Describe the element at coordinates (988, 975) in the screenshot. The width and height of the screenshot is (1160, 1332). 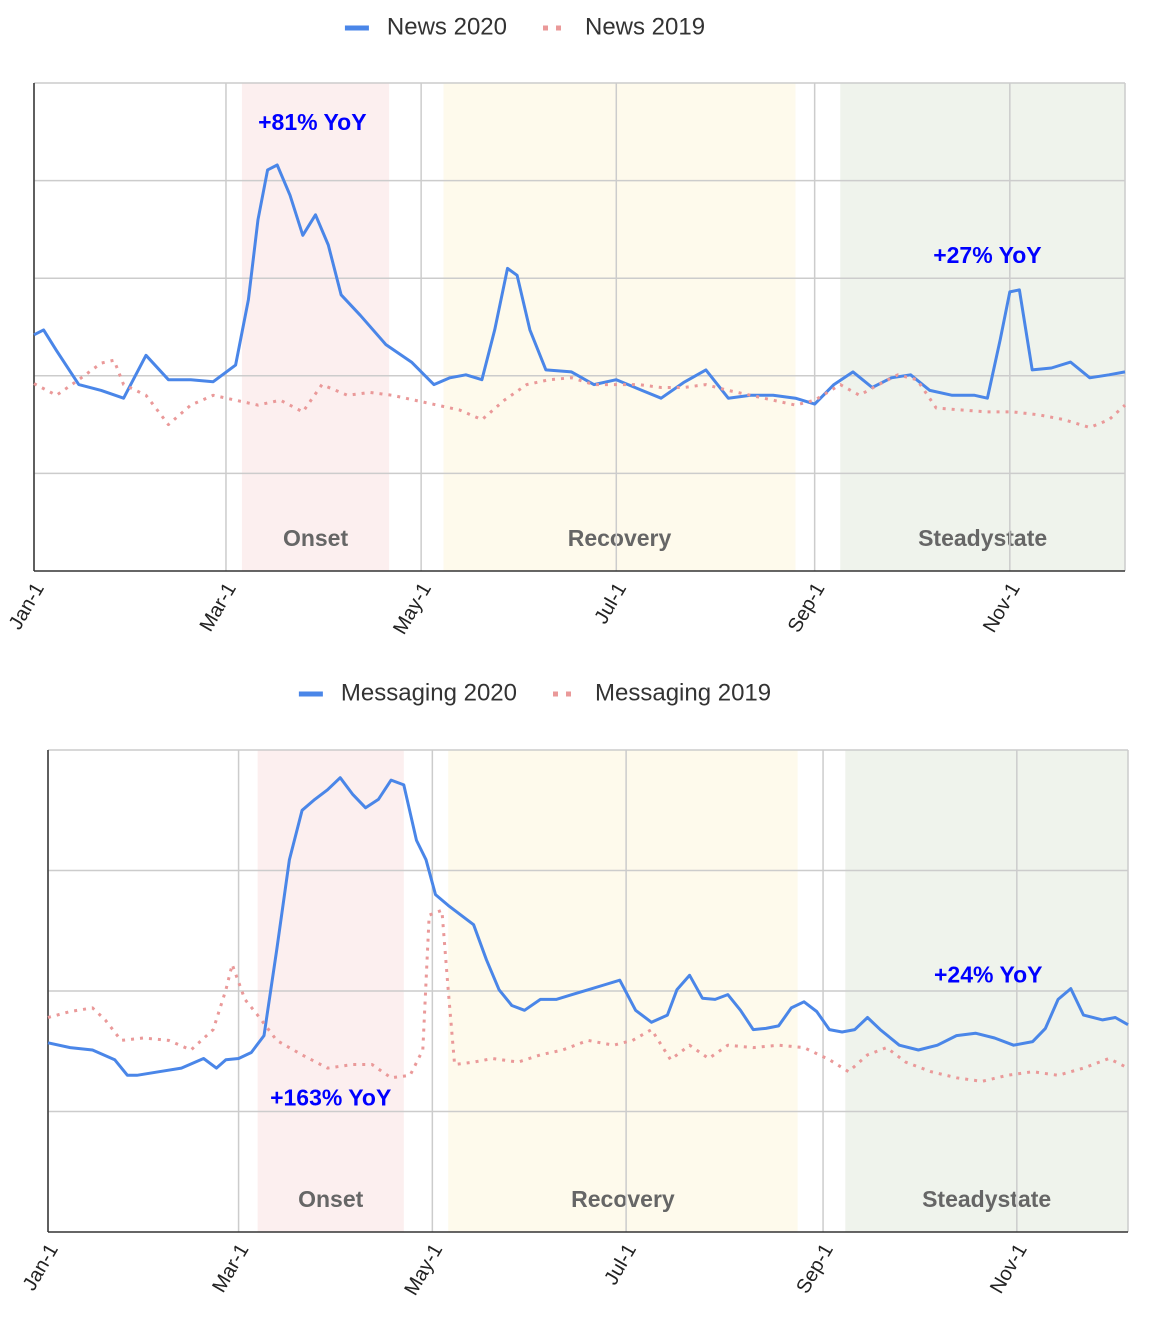
I see `annotation: +24% YoY` at that location.